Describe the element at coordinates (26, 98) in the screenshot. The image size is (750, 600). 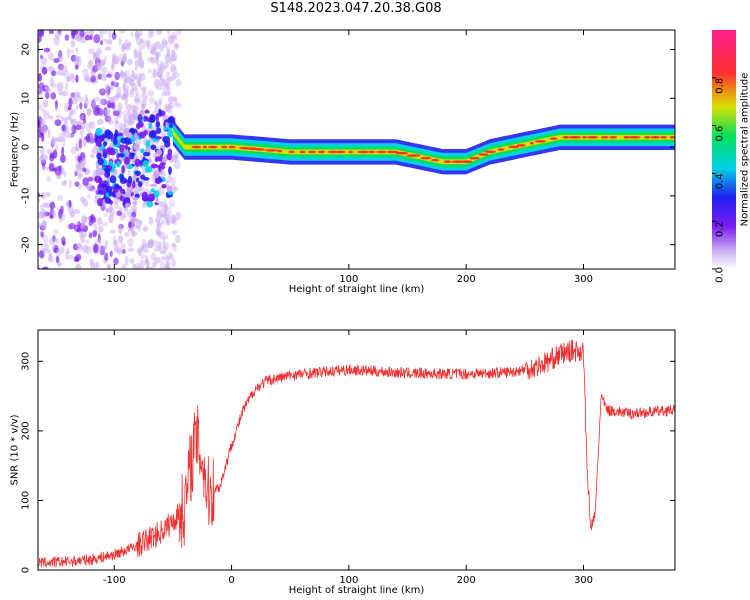
I see `spec-ytick-label: 10` at that location.